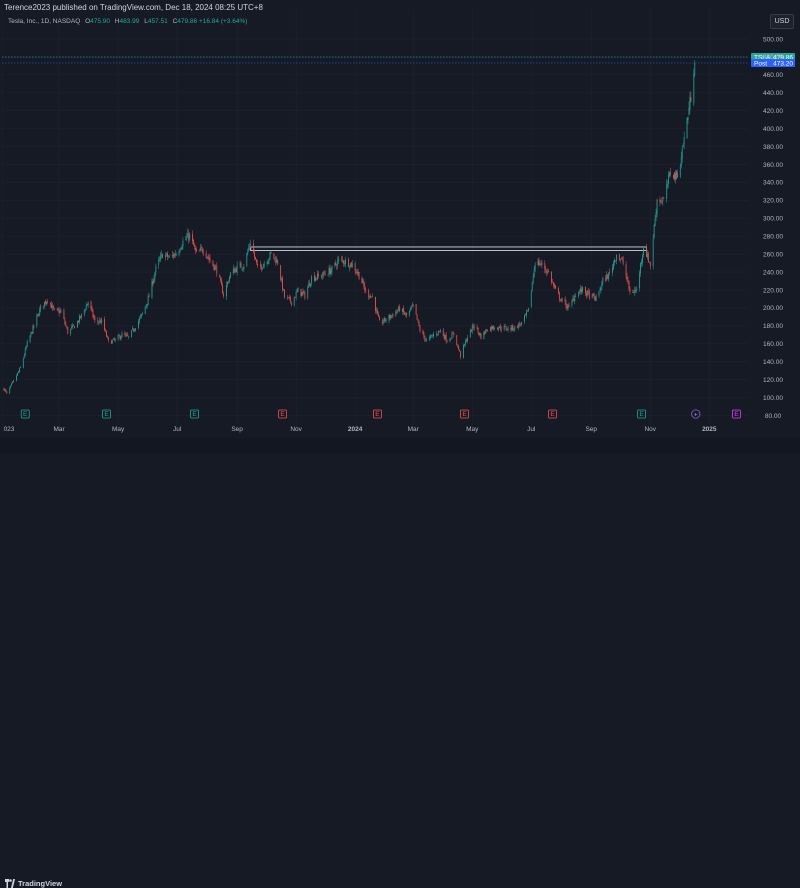  Describe the element at coordinates (40, 883) in the screenshot. I see `footer-brand: TradingView` at that location.